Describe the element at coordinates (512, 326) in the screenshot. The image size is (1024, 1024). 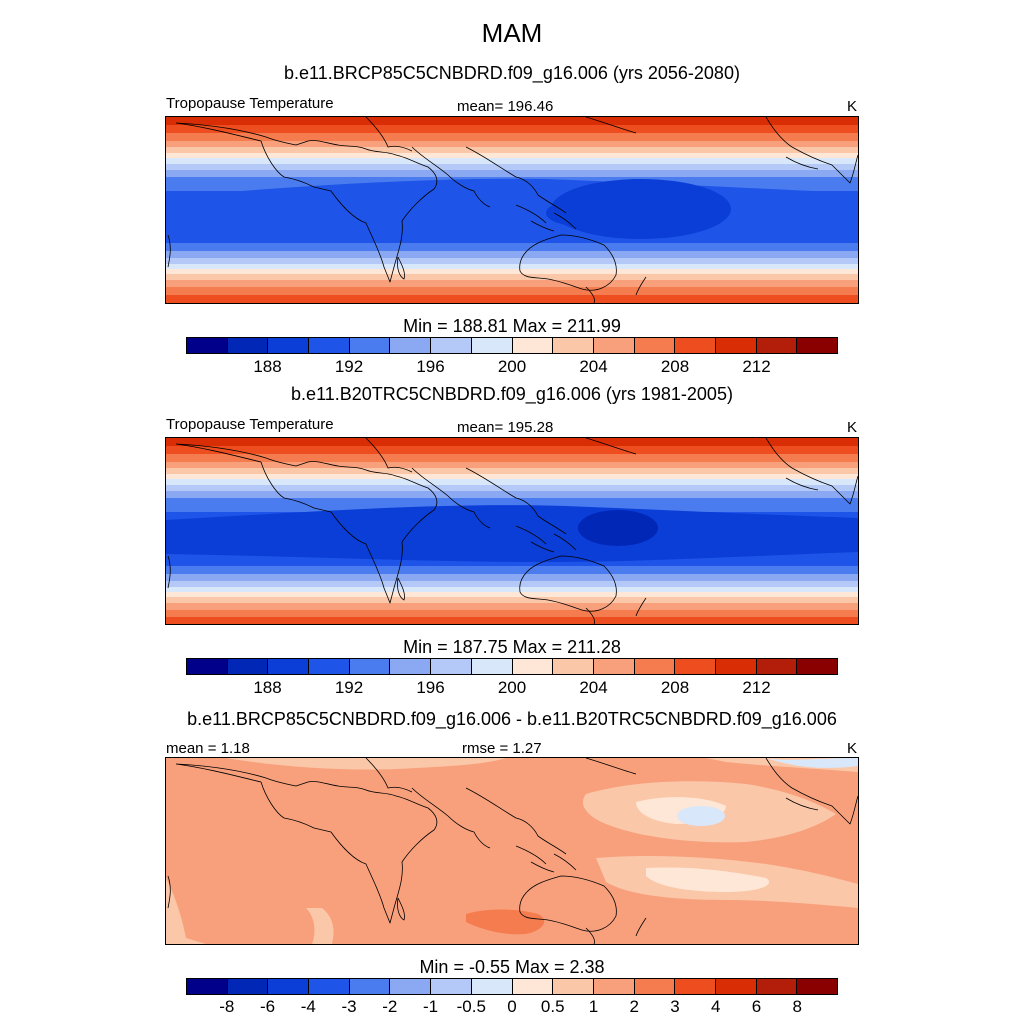
I see `panel-1-minmax: Min = 188.81 Max = 211.99` at that location.